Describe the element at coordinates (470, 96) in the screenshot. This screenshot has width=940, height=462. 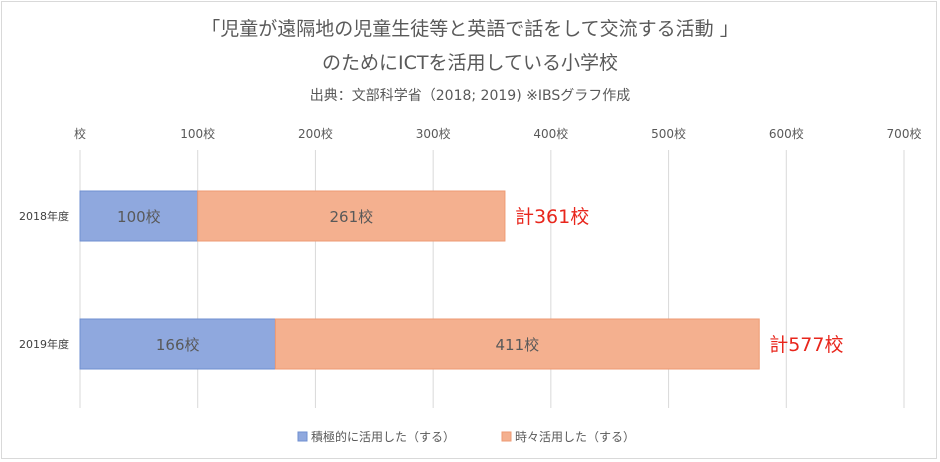
I see `chart-subtitle: 出典：文部科学省（2018; 2019) ※IBSグラフ作成` at that location.